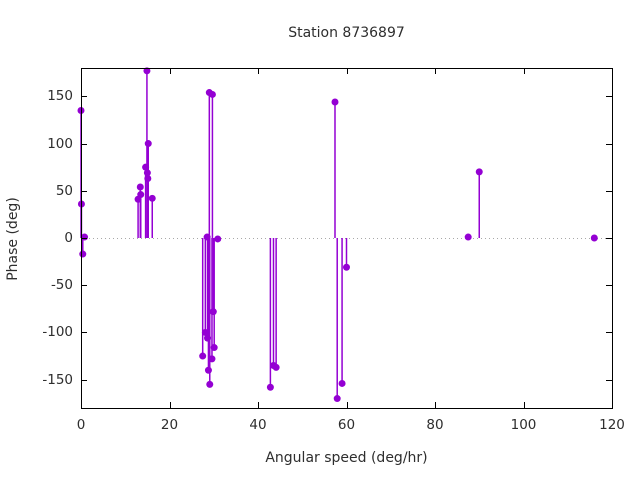 This screenshot has width=640, height=480. I want to click on x-tick-label: 20, so click(169, 425).